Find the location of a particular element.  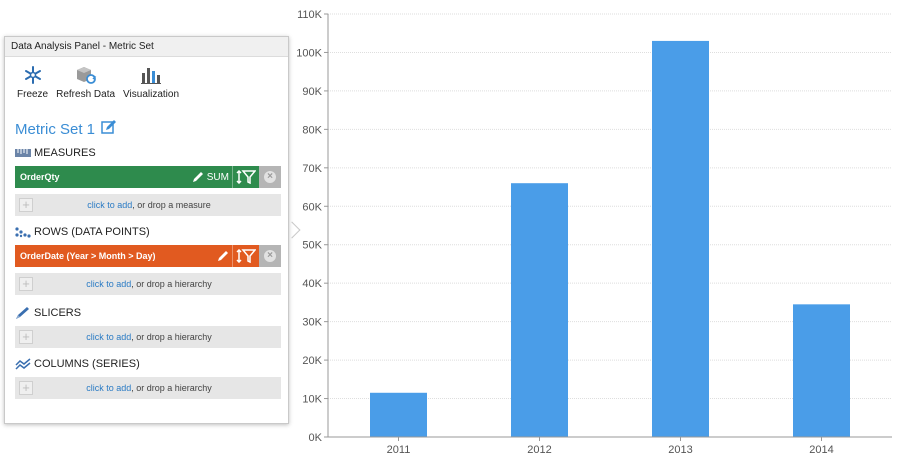

y-axis: 0K 10K 20K 30K 40K 50K 60K 70K 80K 90K 100K 110K is located at coordinates (312, 226).